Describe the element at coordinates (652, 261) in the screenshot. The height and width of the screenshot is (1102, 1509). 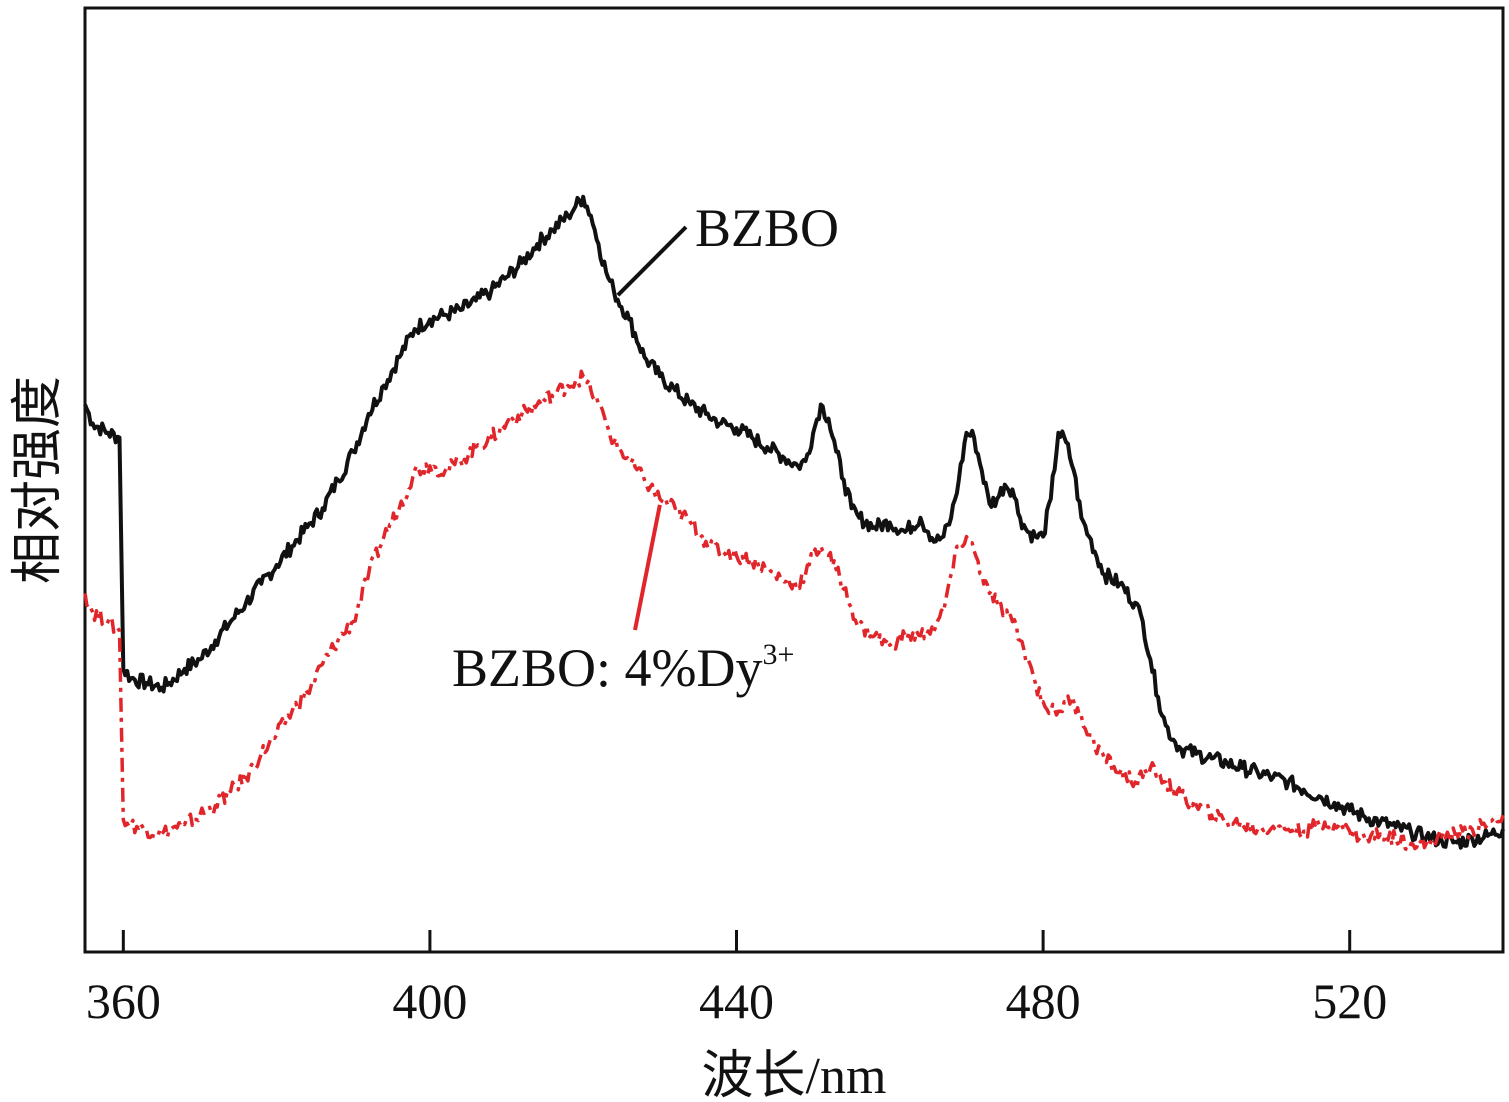
I see `bzbo-leader-line` at that location.